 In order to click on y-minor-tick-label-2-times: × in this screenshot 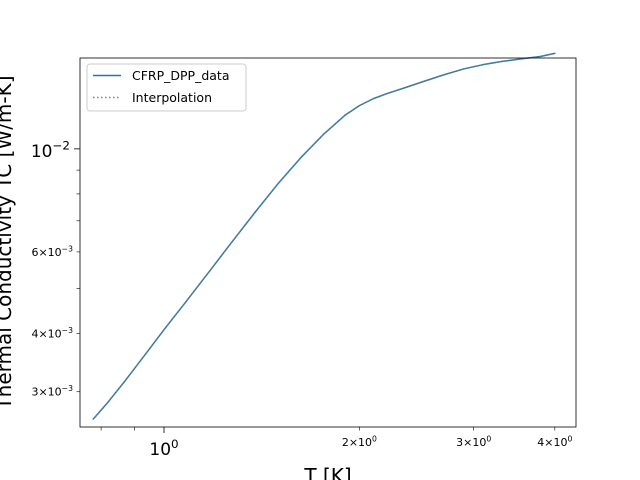, I will do `click(42, 252)`.